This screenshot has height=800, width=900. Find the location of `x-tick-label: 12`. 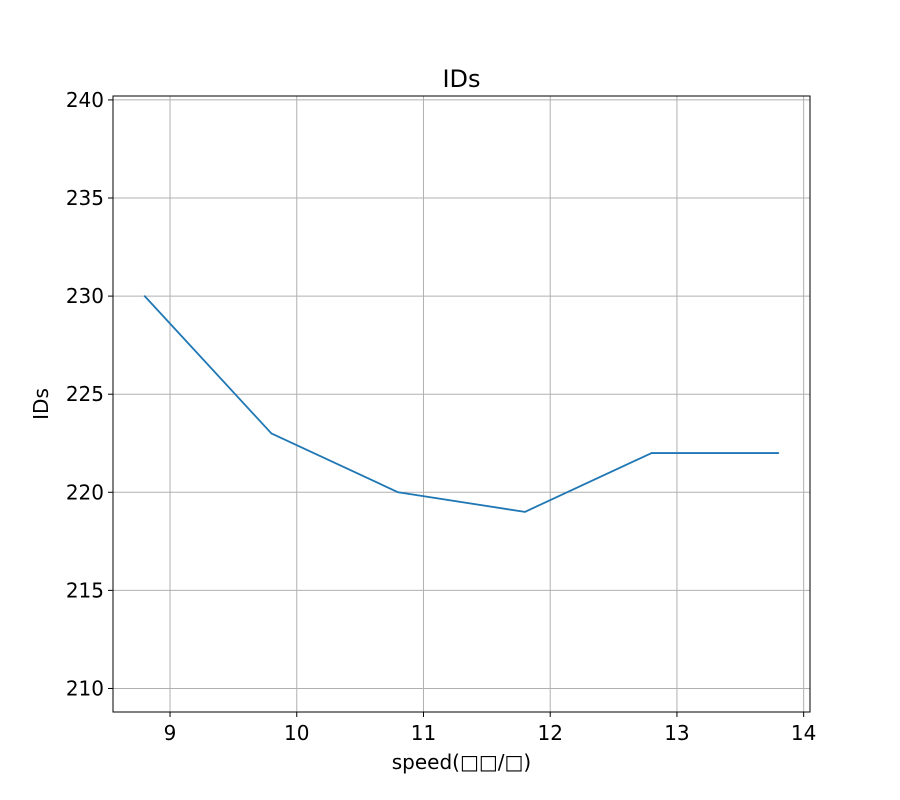

x-tick-label: 12 is located at coordinates (549, 733).